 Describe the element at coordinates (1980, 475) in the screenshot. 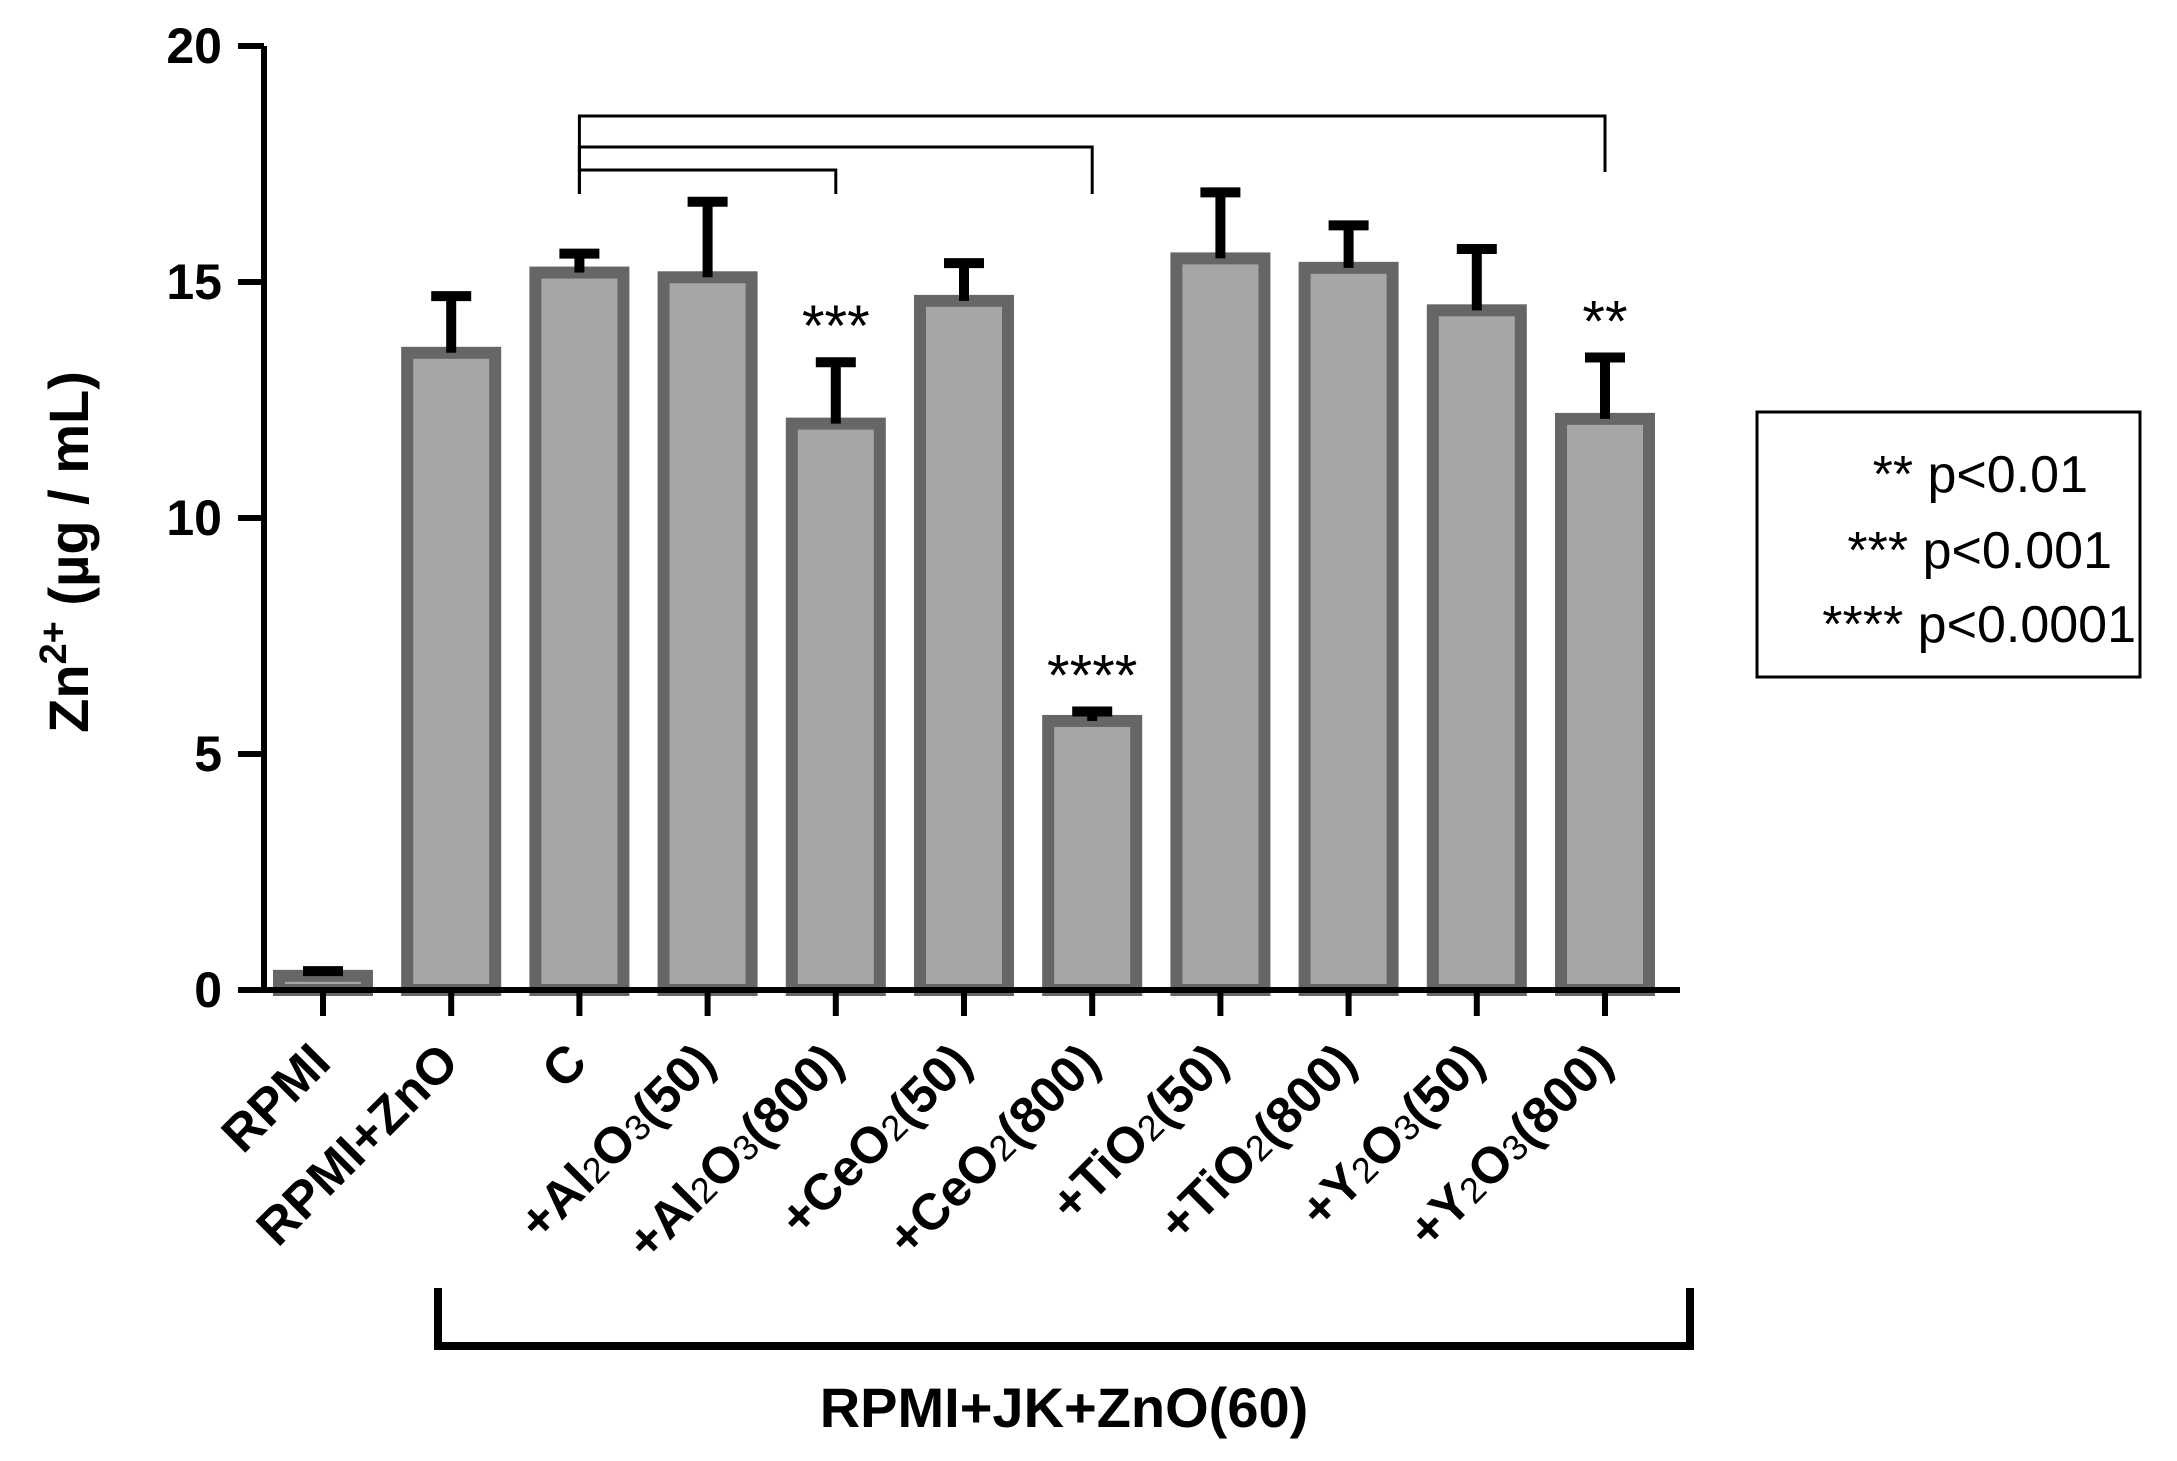

I see `legend-entry: ** p<0.01` at that location.